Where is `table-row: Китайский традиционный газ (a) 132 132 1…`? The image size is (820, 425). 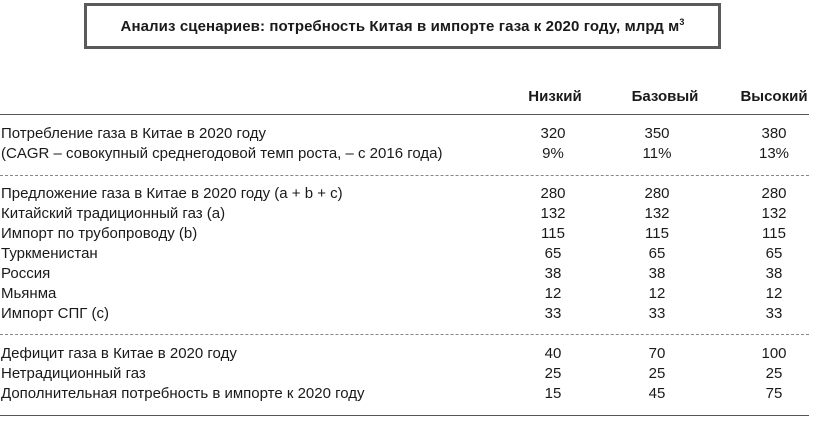
table-row: Китайский традиционный газ (a) 132 132 1… is located at coordinates (410, 214).